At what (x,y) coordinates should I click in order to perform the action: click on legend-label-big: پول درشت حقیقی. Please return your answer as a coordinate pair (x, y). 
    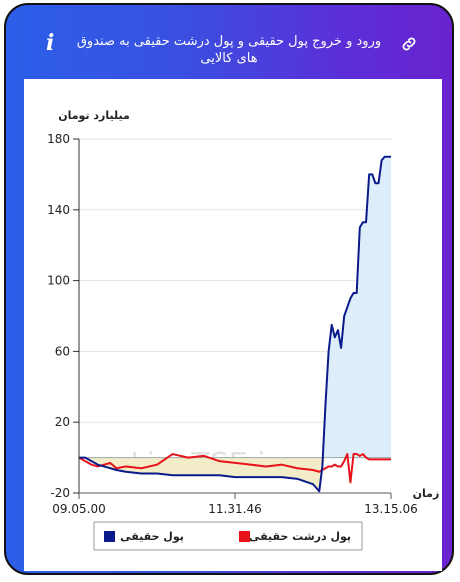
    Looking at the image, I should click on (300, 536).